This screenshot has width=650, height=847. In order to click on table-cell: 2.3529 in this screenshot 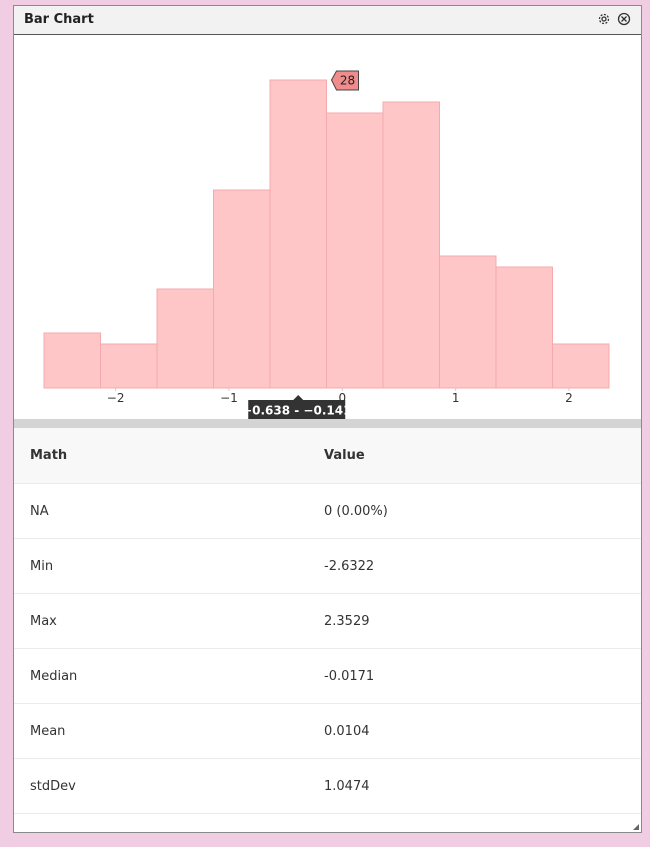, I will do `click(347, 621)`.